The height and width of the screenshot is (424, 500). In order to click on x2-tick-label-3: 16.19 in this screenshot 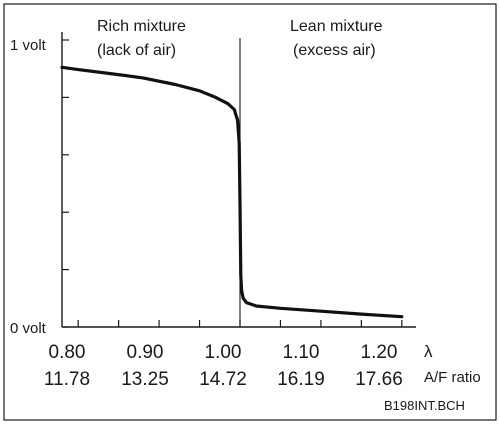, I will do `click(301, 379)`.